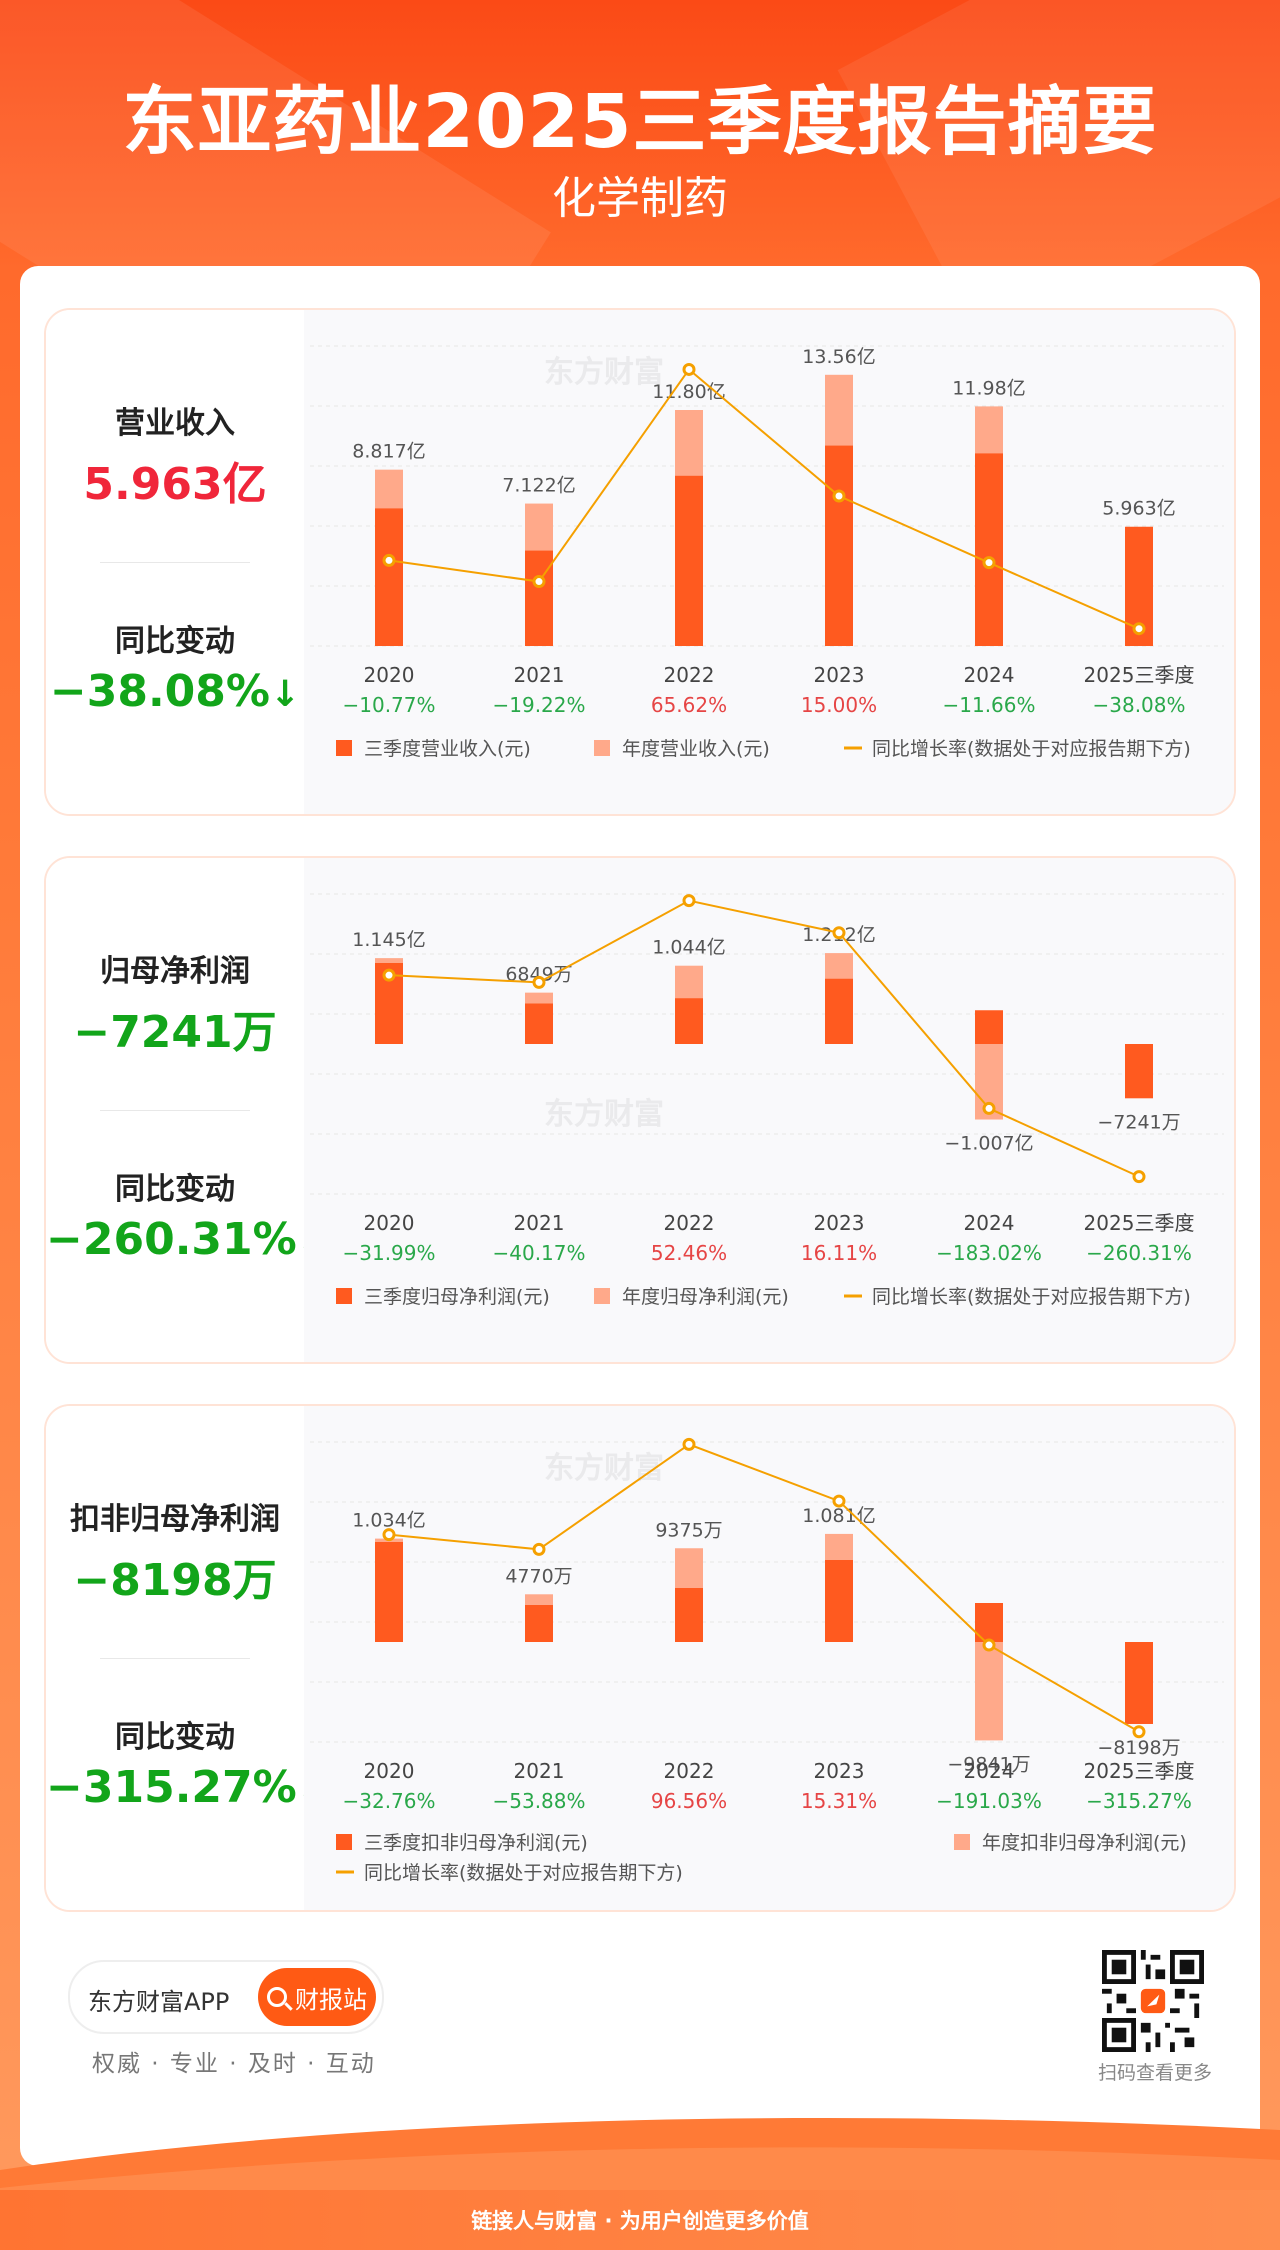  Describe the element at coordinates (1154, 2073) in the screenshot. I see `qr-caption: 扫码查看更多` at that location.